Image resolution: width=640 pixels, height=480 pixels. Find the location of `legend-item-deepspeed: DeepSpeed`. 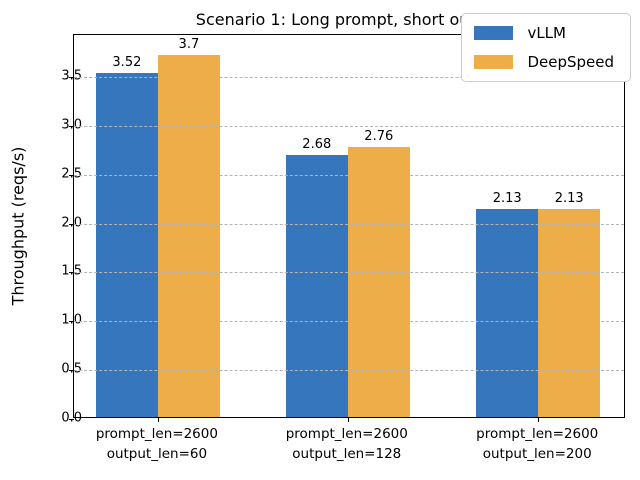

legend-item-deepspeed: DeepSpeed is located at coordinates (544, 62).